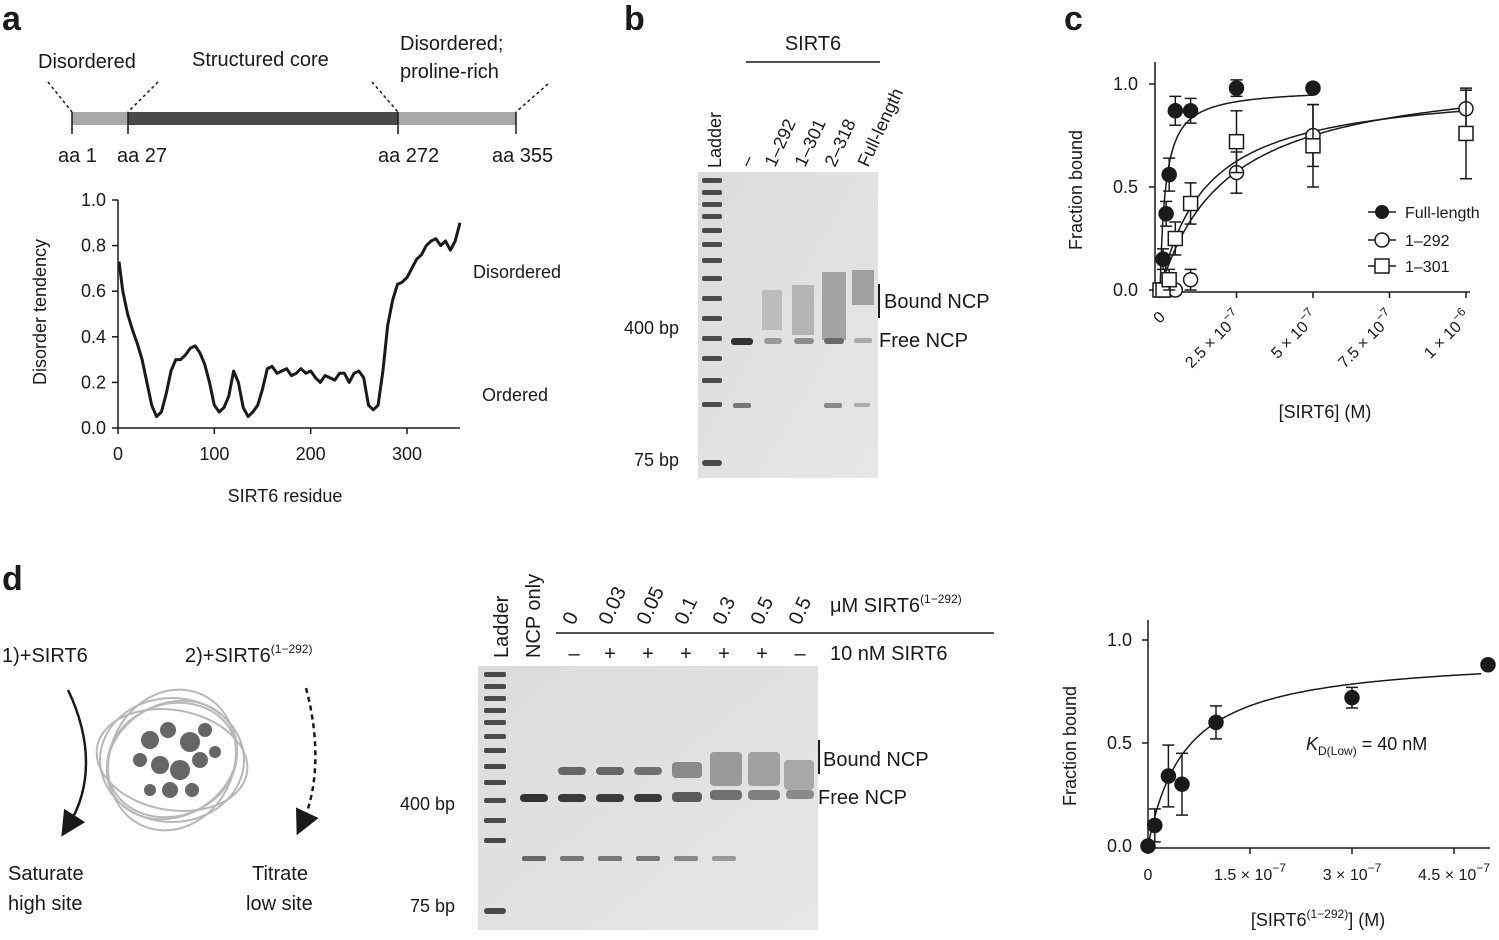 The image size is (1499, 940). What do you see at coordinates (289, 320) in the screenshot?
I see `disorder-line` at bounding box center [289, 320].